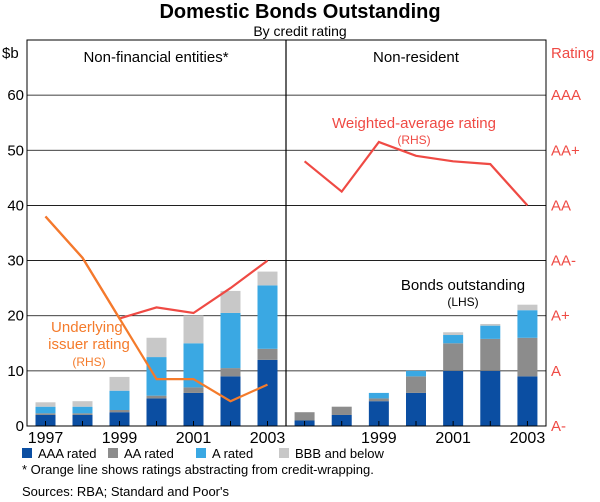  What do you see at coordinates (340, 453) in the screenshot?
I see `legend-label: BBB and below` at bounding box center [340, 453].